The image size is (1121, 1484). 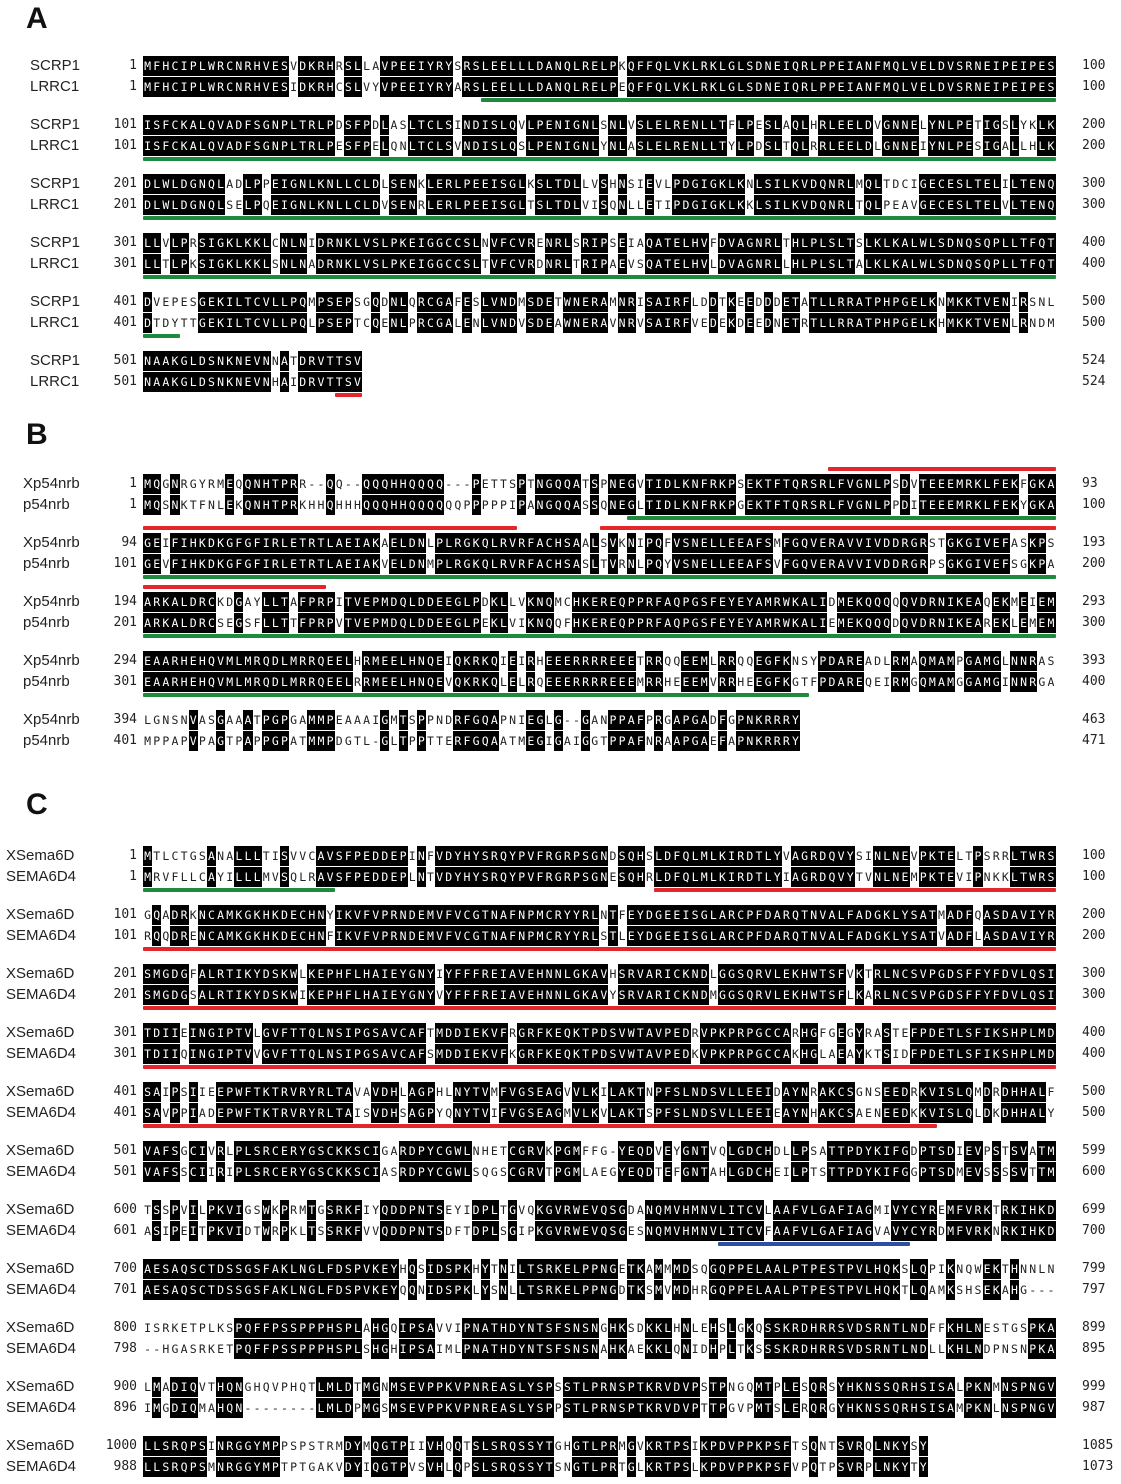 I want to click on residue: A, so click(x=576, y=505).